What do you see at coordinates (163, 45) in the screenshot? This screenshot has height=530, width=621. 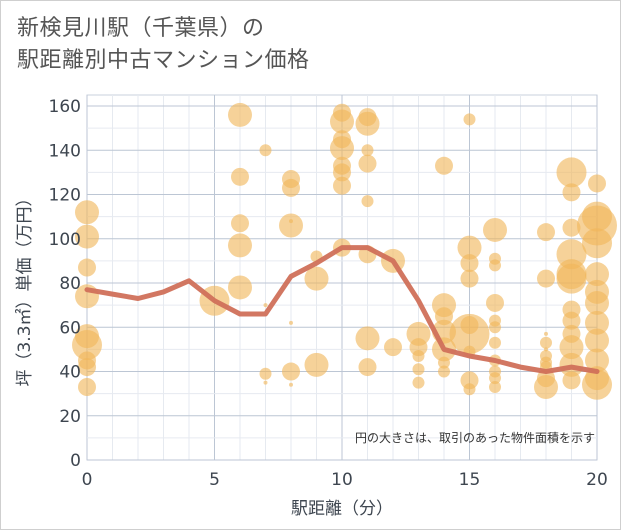 I see `chart-title: 新検見川駅（千葉県）の 駅距離別中古マンション価格` at bounding box center [163, 45].